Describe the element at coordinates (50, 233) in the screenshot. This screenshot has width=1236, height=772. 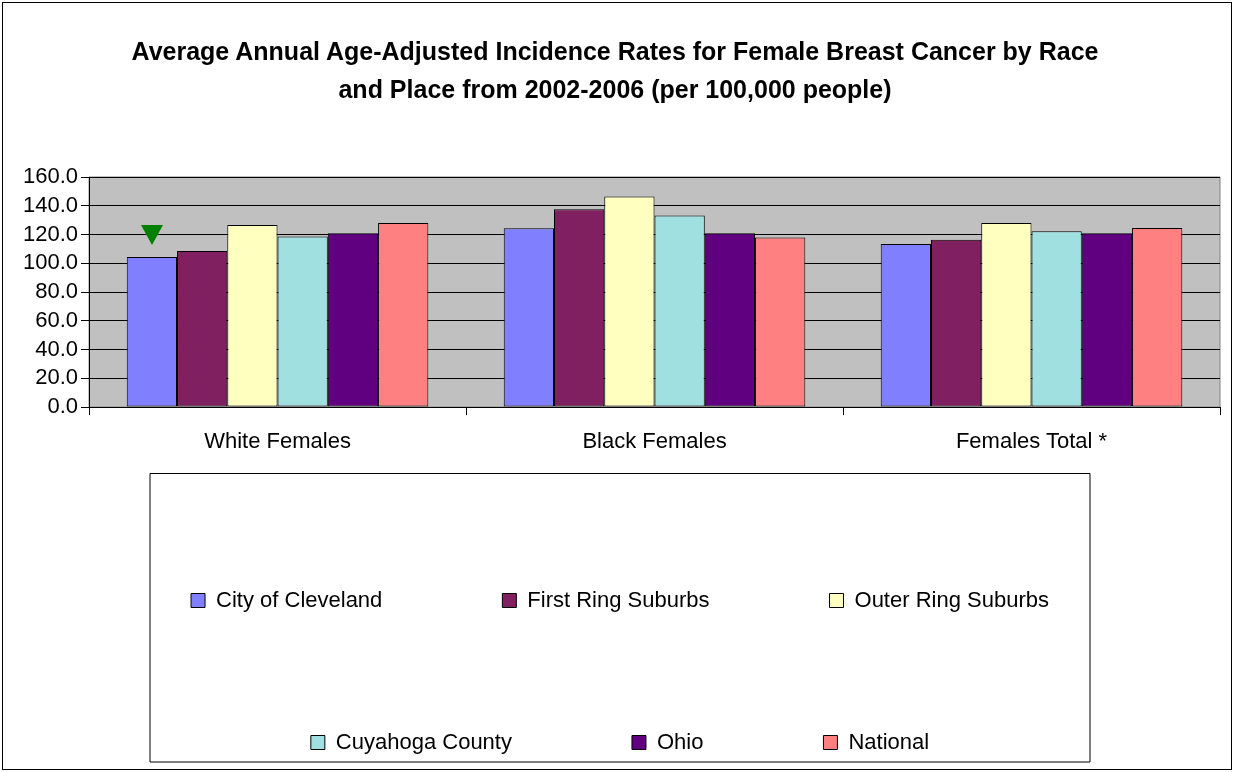
I see `y-tick-label: 120.0` at that location.